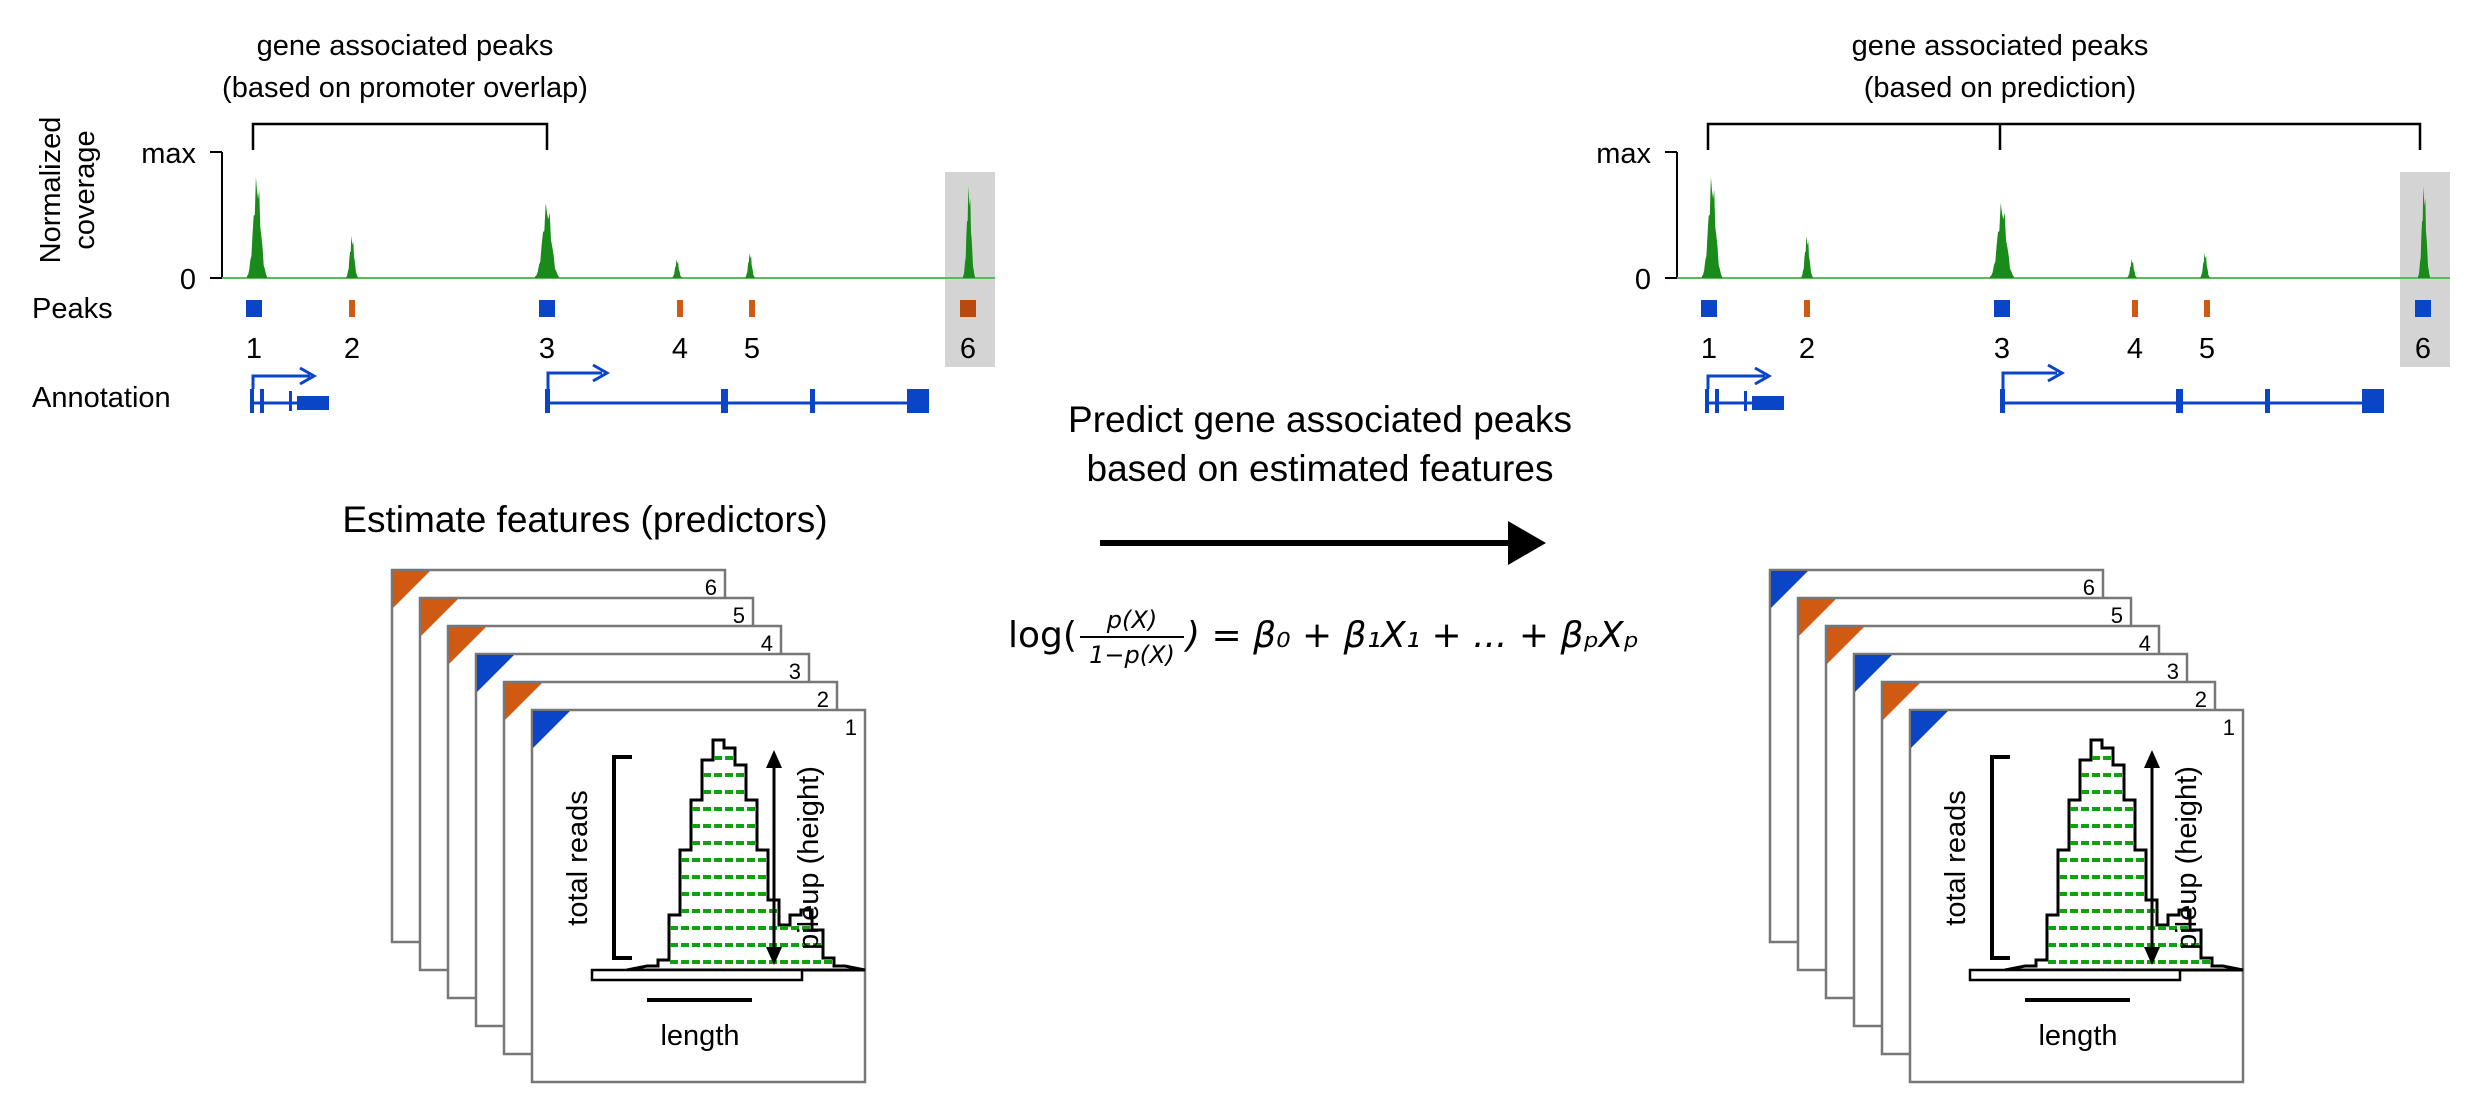  Describe the element at coordinates (1320, 419) in the screenshot. I see `predict-text-line1: Predict gene associated peaks` at that location.